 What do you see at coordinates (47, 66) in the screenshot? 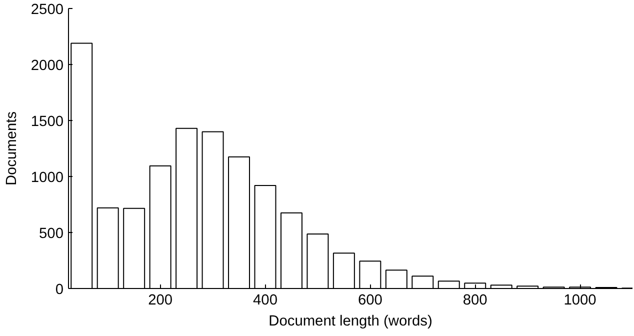
I see `y-tick-label: 2000` at bounding box center [47, 66].